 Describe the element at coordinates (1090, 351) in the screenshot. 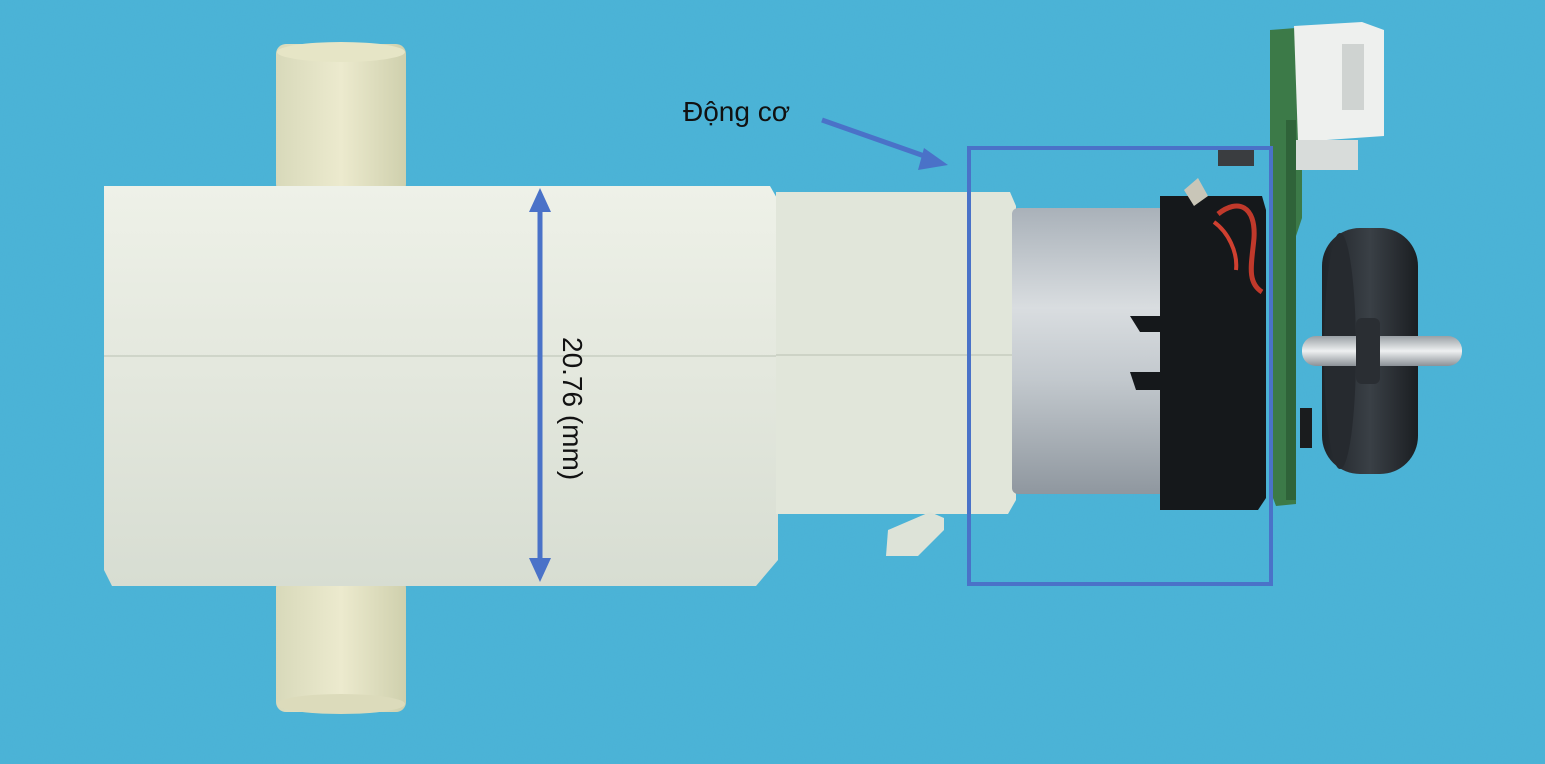

I see `motor-can` at that location.